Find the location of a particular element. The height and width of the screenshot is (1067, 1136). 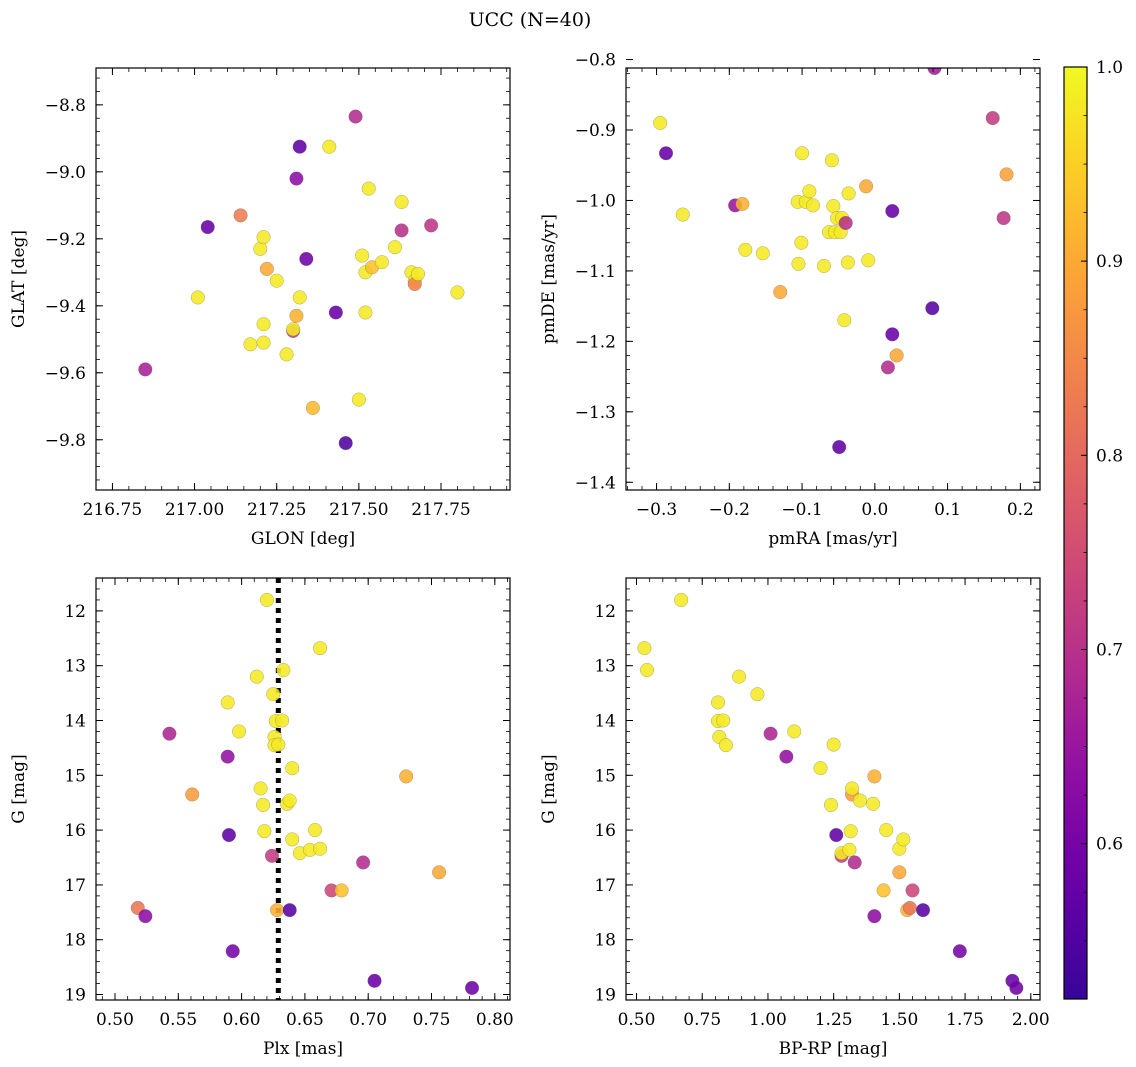

y-tick-label: −9.2 is located at coordinates (65, 240).